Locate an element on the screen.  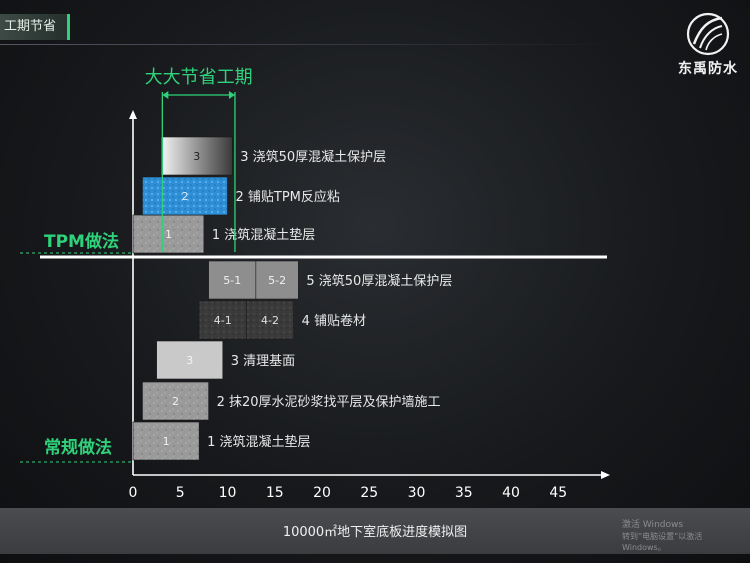
x-tick-label: 10 is located at coordinates (228, 493).